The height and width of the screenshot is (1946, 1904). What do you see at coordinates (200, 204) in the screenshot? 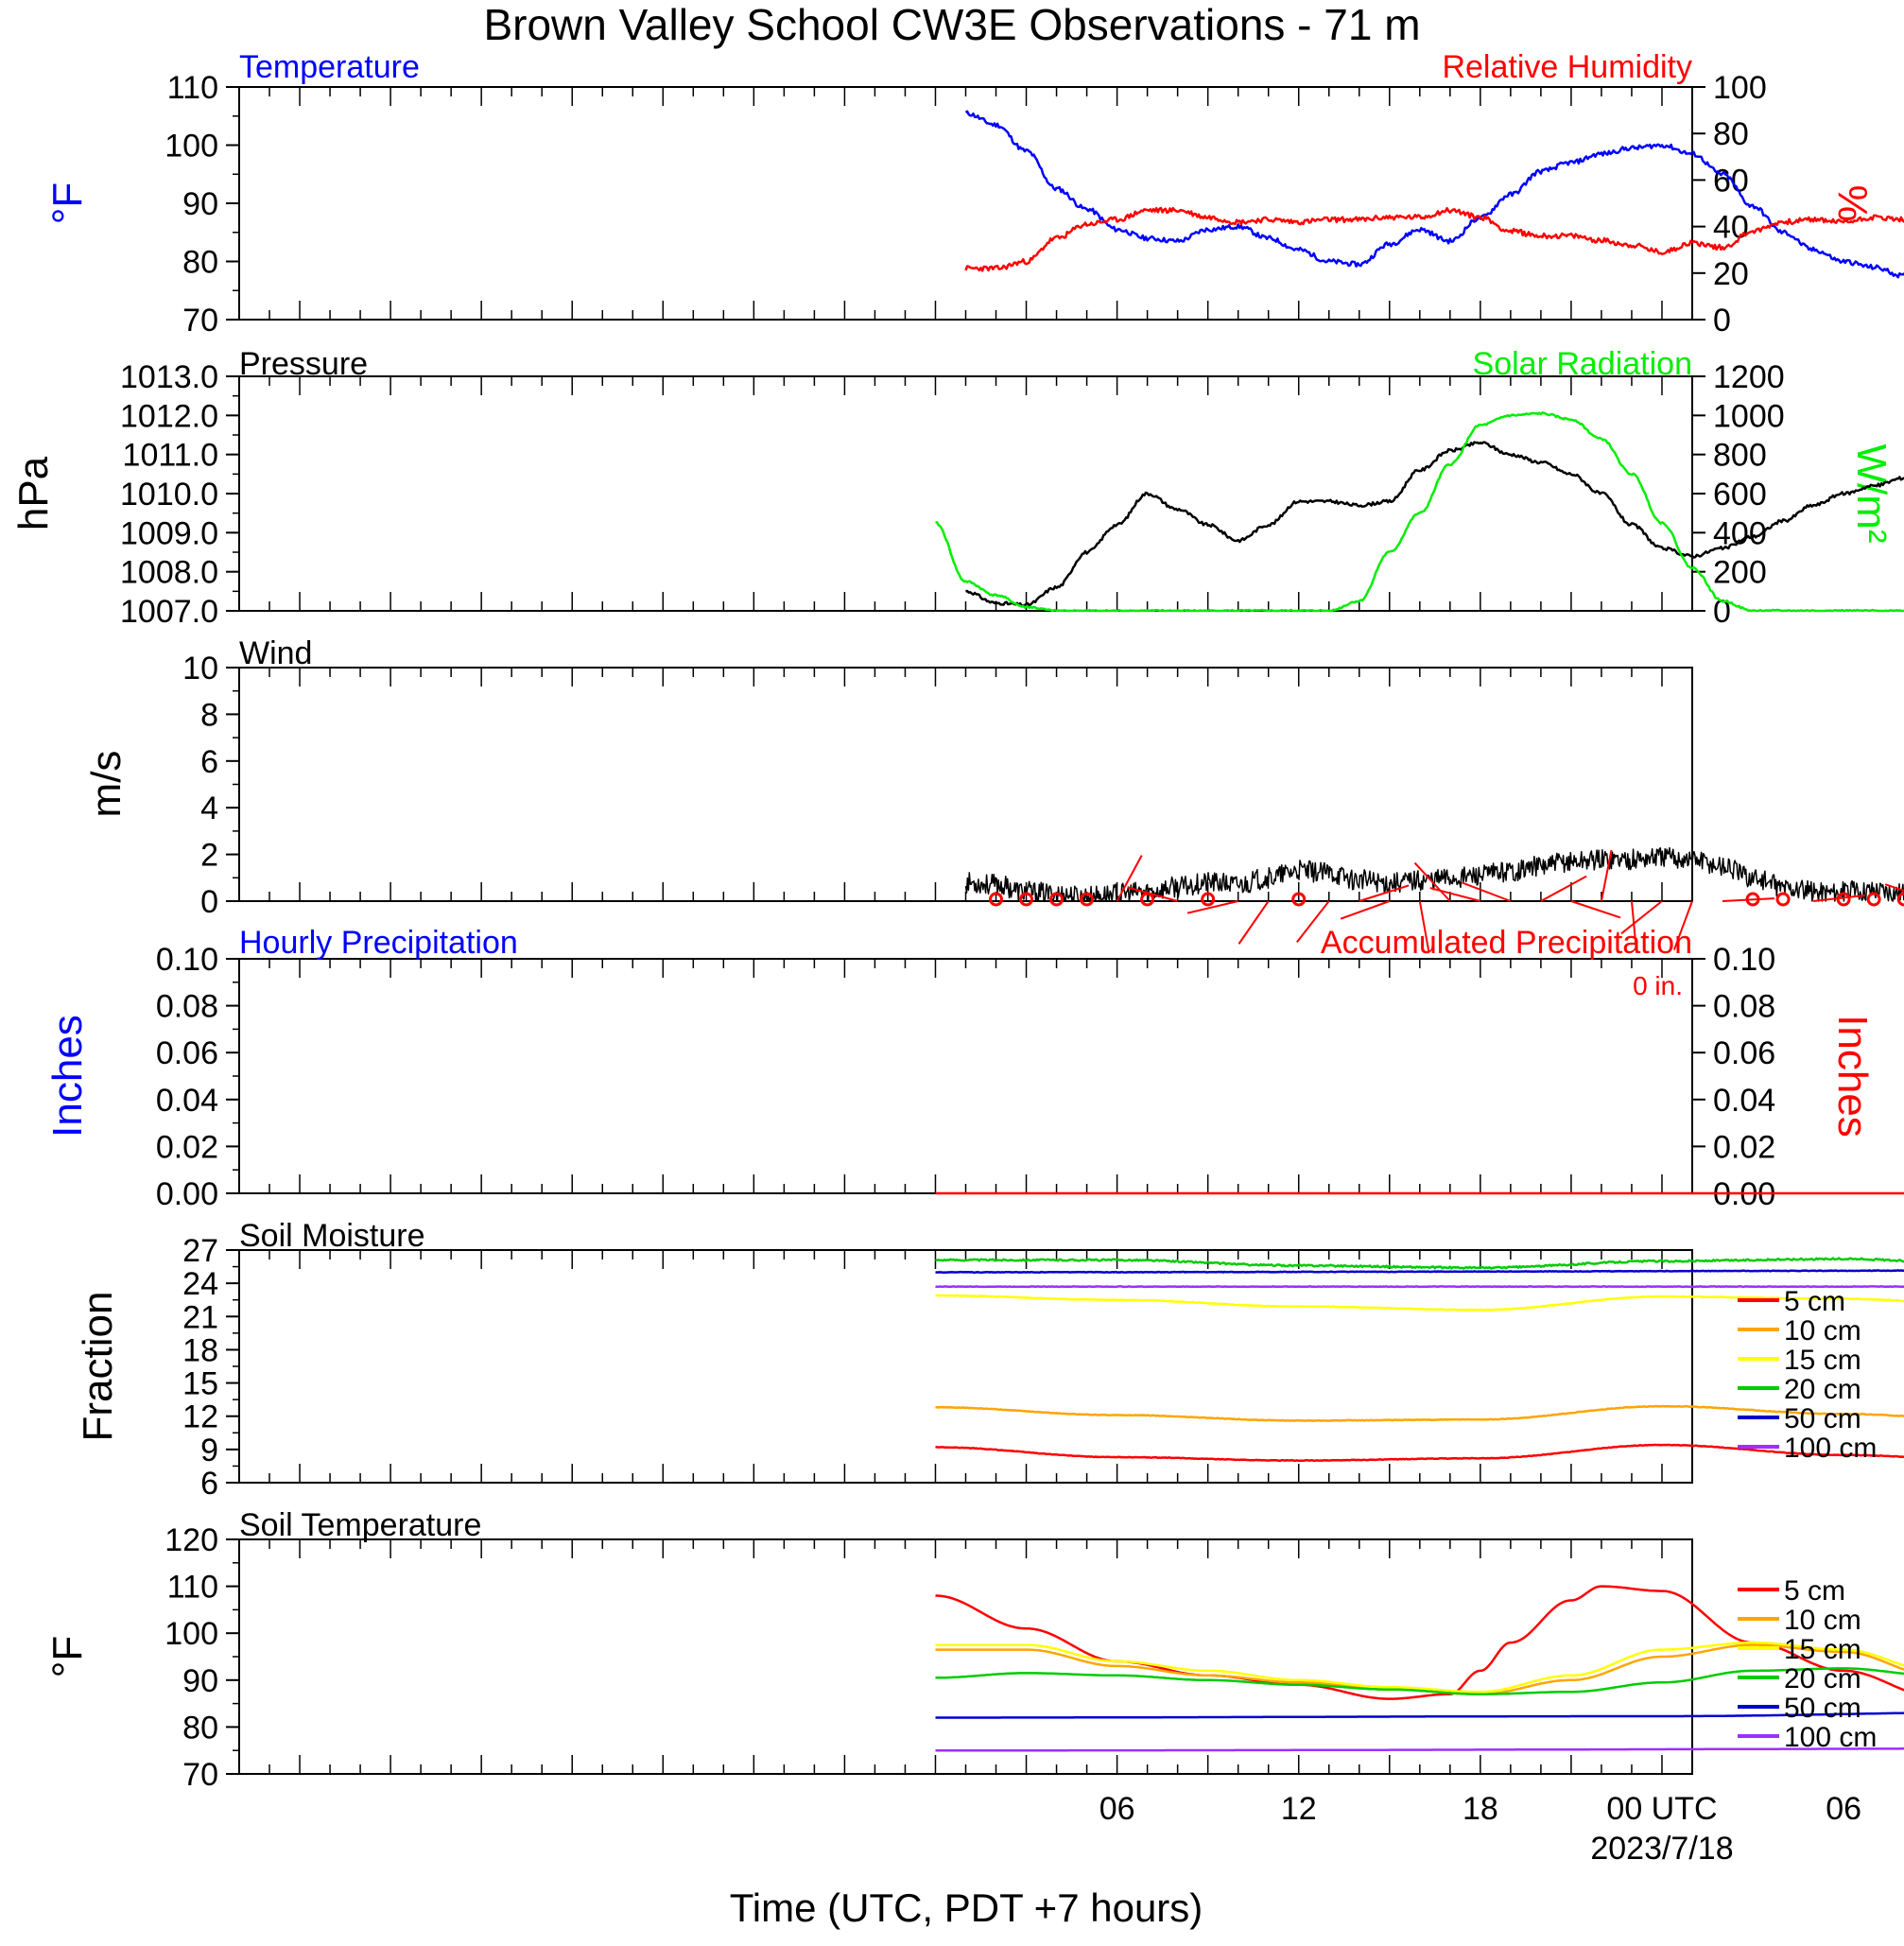
I see `temp-ytick-label-left: 90` at bounding box center [200, 204].